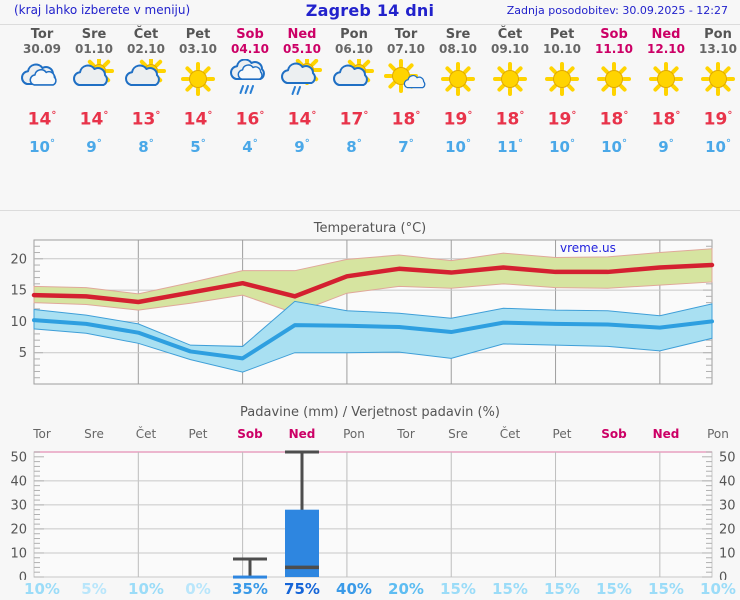 The image size is (740, 600). I want to click on header-divider, so click(370, 24).